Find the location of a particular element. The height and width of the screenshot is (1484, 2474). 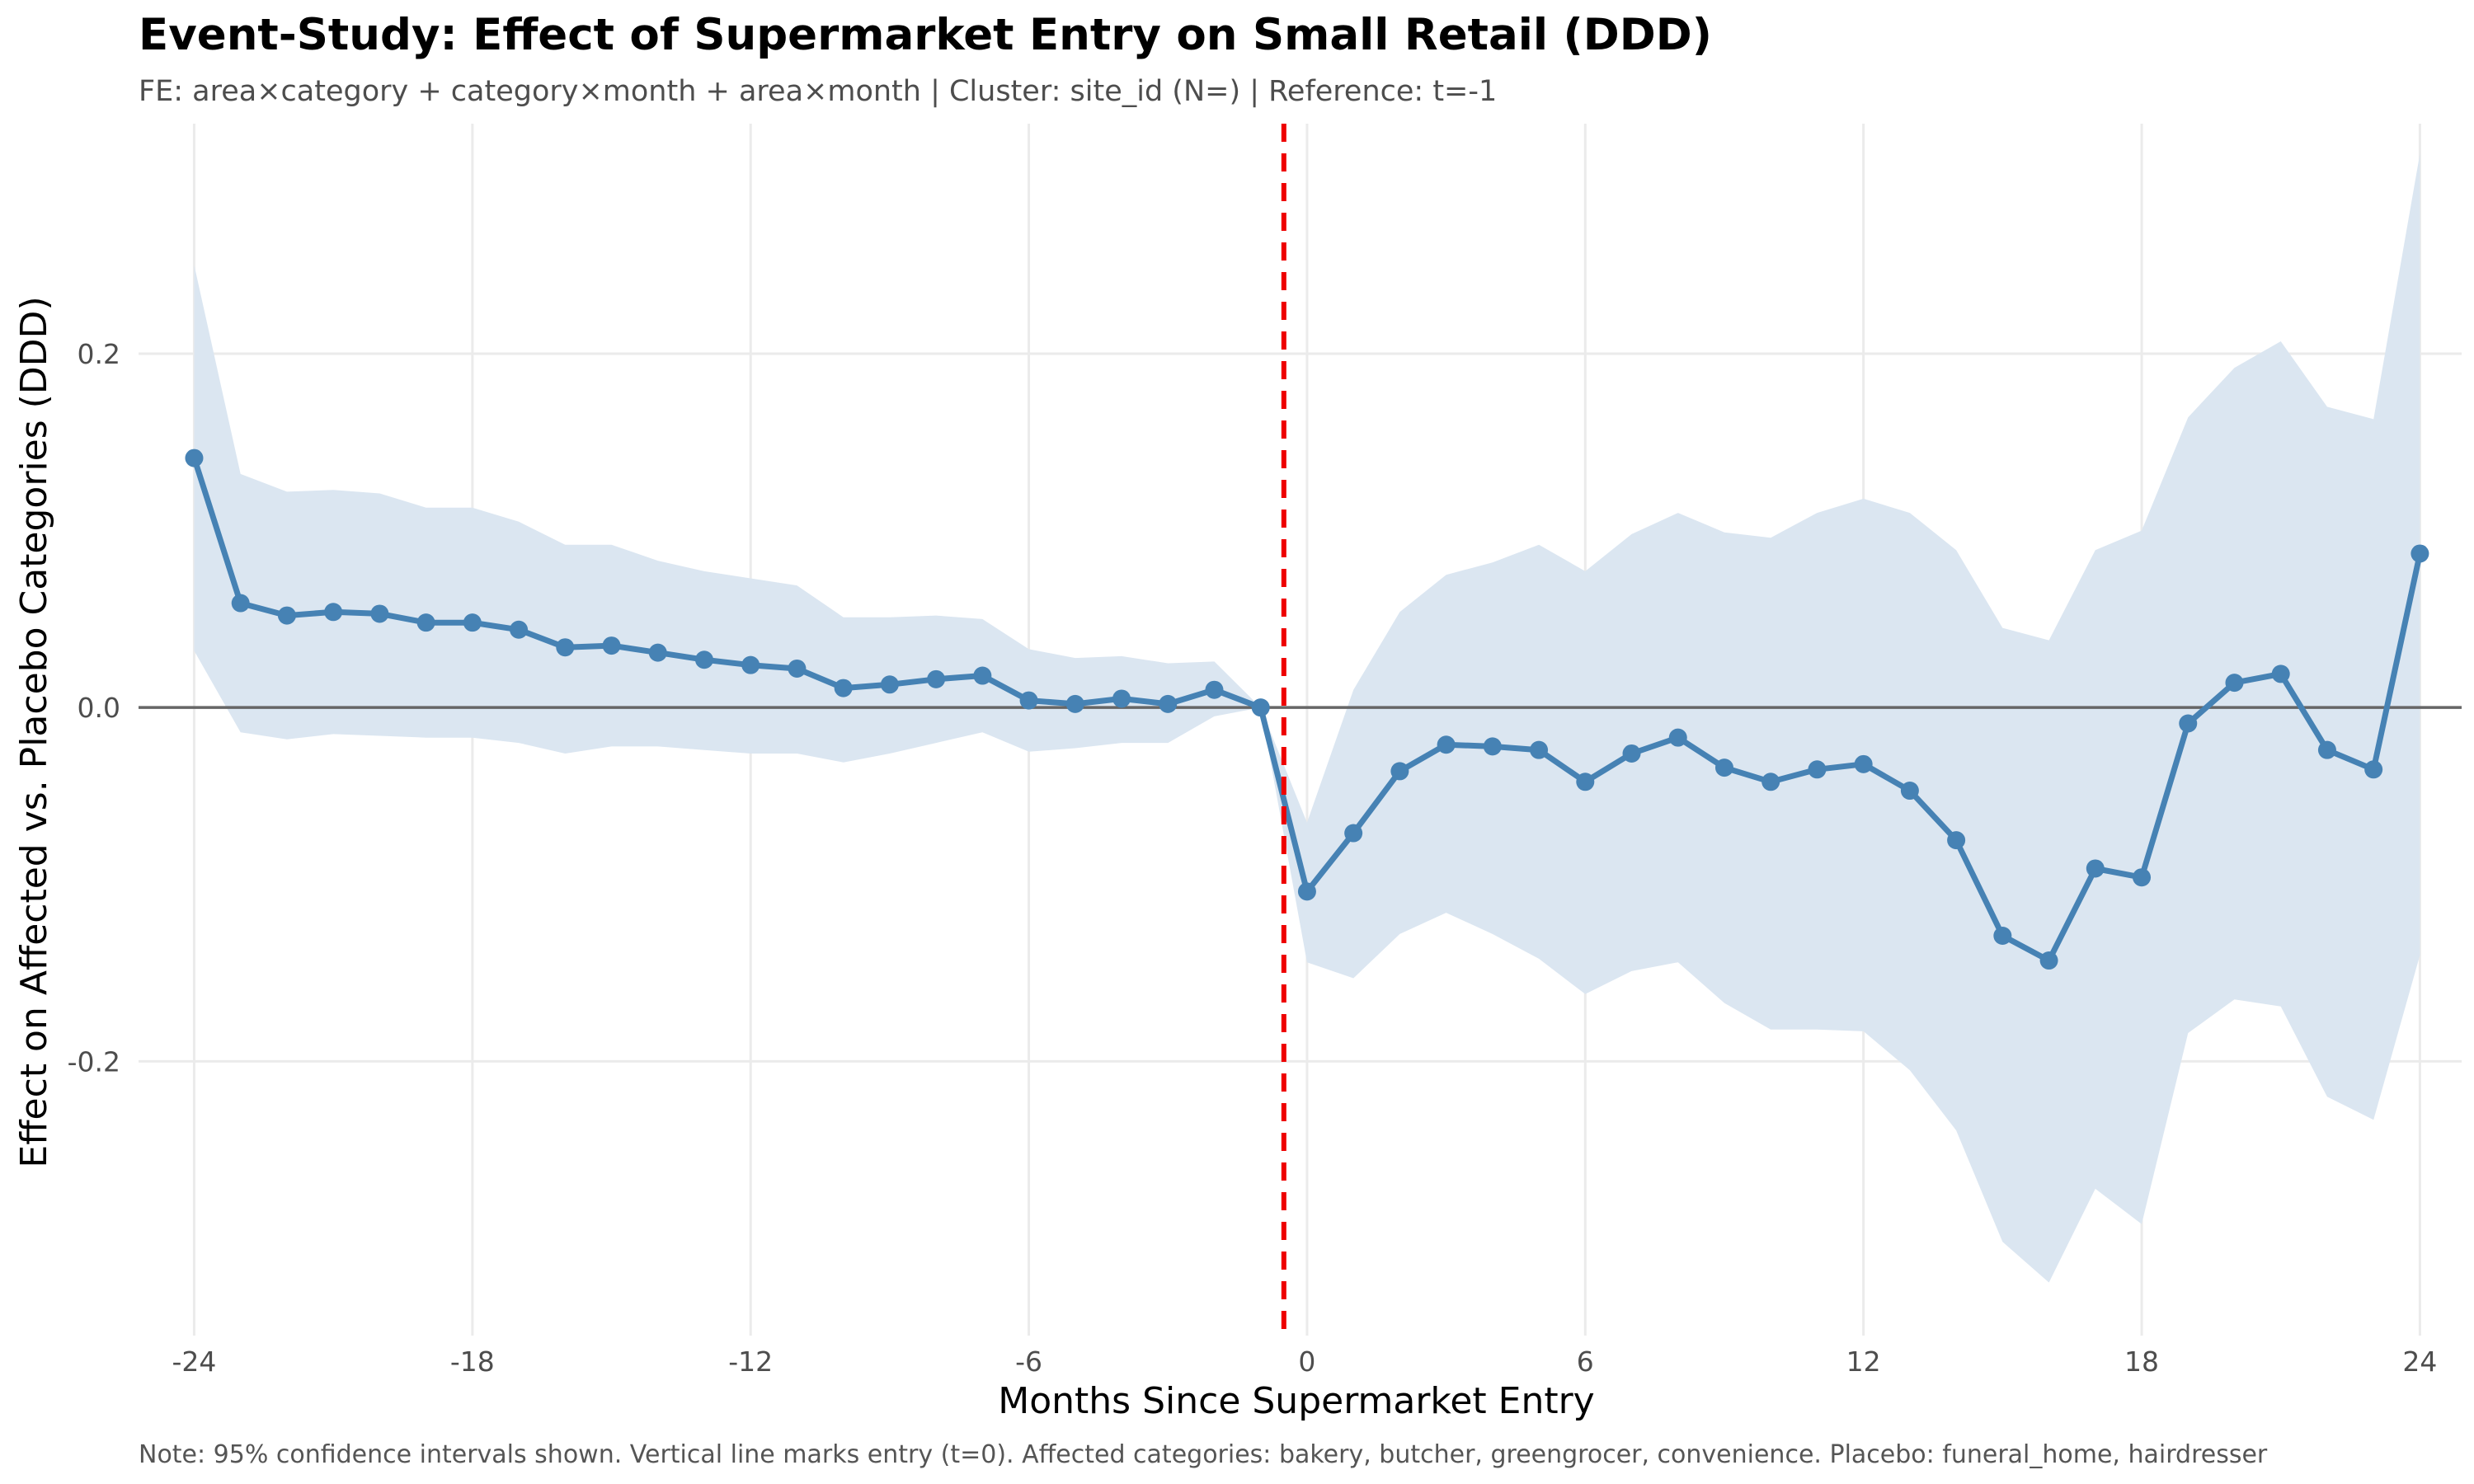

x-tick-label: 12 is located at coordinates (1863, 1361).